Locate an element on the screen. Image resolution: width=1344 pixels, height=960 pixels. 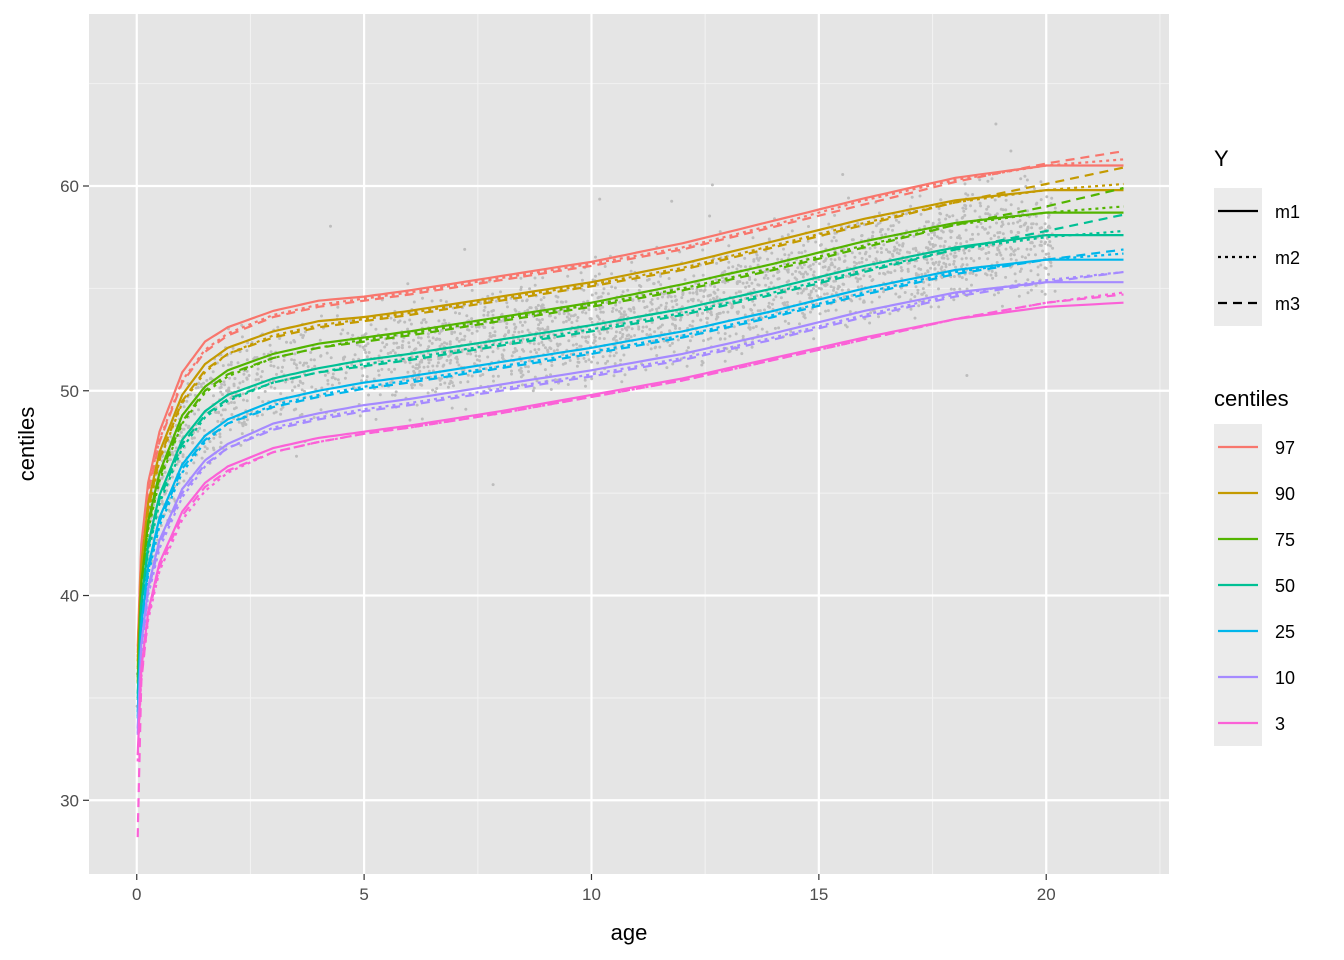
legend-label-m1: m1 is located at coordinates (1287, 212).